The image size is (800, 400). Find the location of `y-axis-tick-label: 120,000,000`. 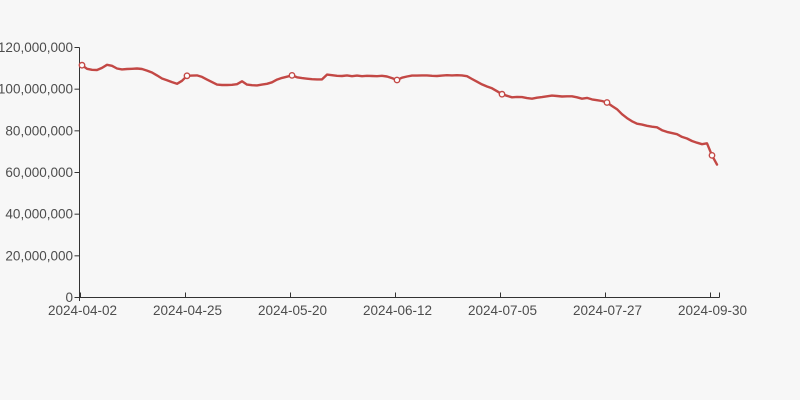

y-axis-tick-label: 120,000,000 is located at coordinates (36, 47).